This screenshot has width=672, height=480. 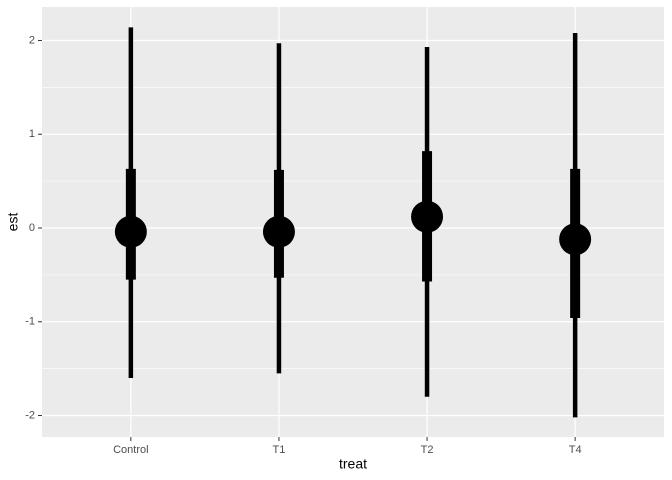 What do you see at coordinates (575, 450) in the screenshot?
I see `x-tick-label: T4` at bounding box center [575, 450].